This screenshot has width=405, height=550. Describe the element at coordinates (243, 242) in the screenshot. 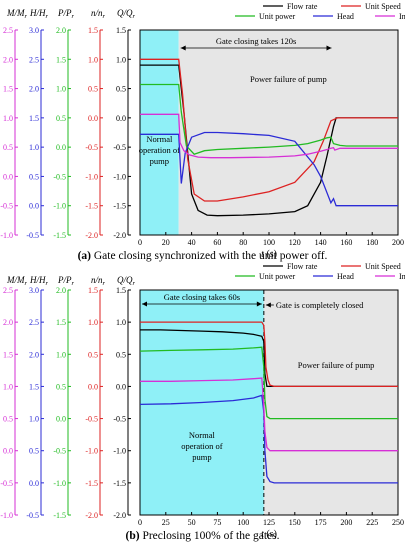

I see `x-tick-label: 80` at that location.